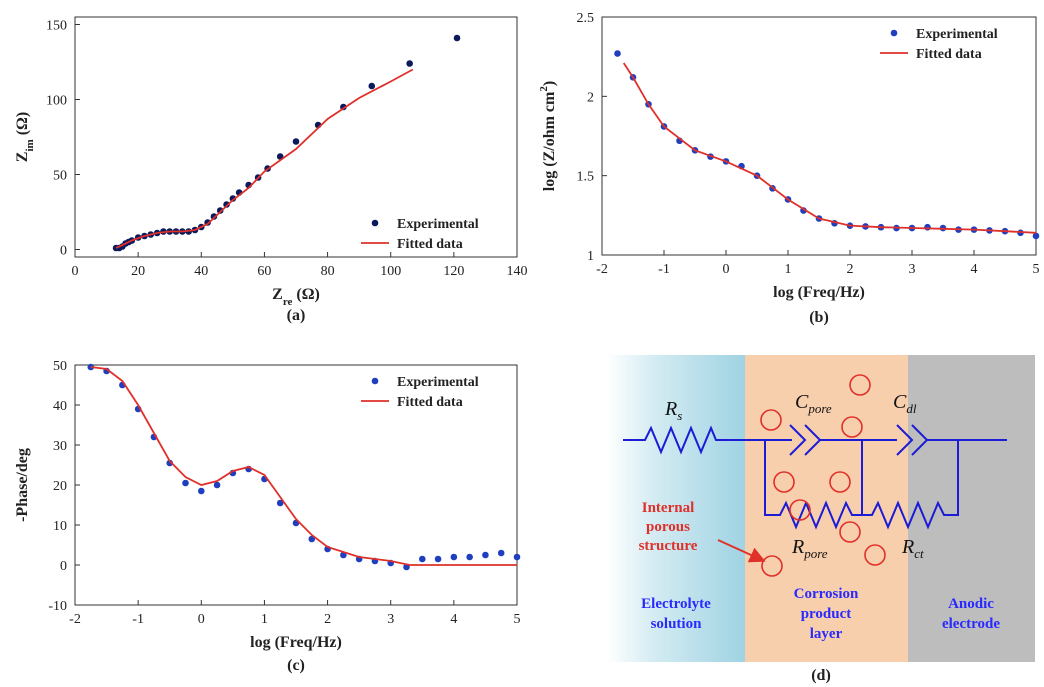  What do you see at coordinates (138, 271) in the screenshot?
I see `x-tick-label: 20` at bounding box center [138, 271].